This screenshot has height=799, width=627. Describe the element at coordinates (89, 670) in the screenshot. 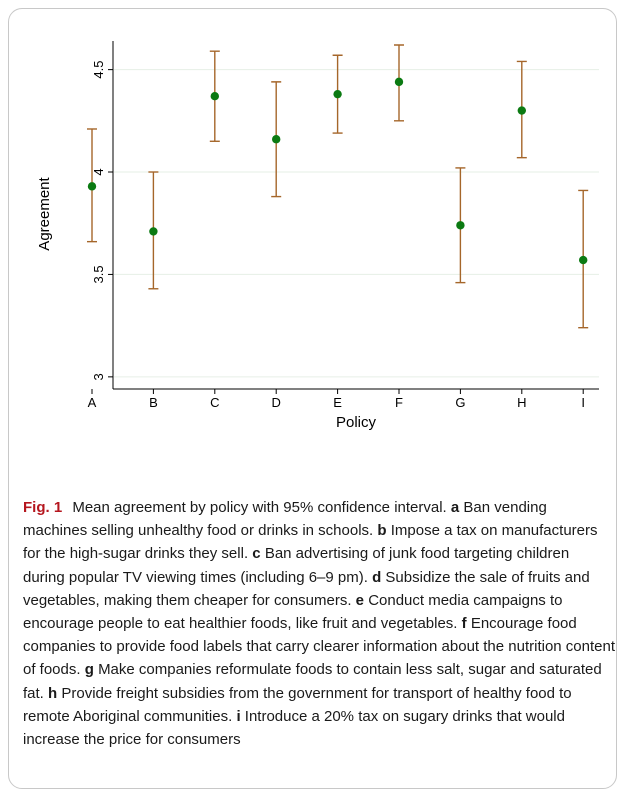

I see `caption-item-key: g` at that location.